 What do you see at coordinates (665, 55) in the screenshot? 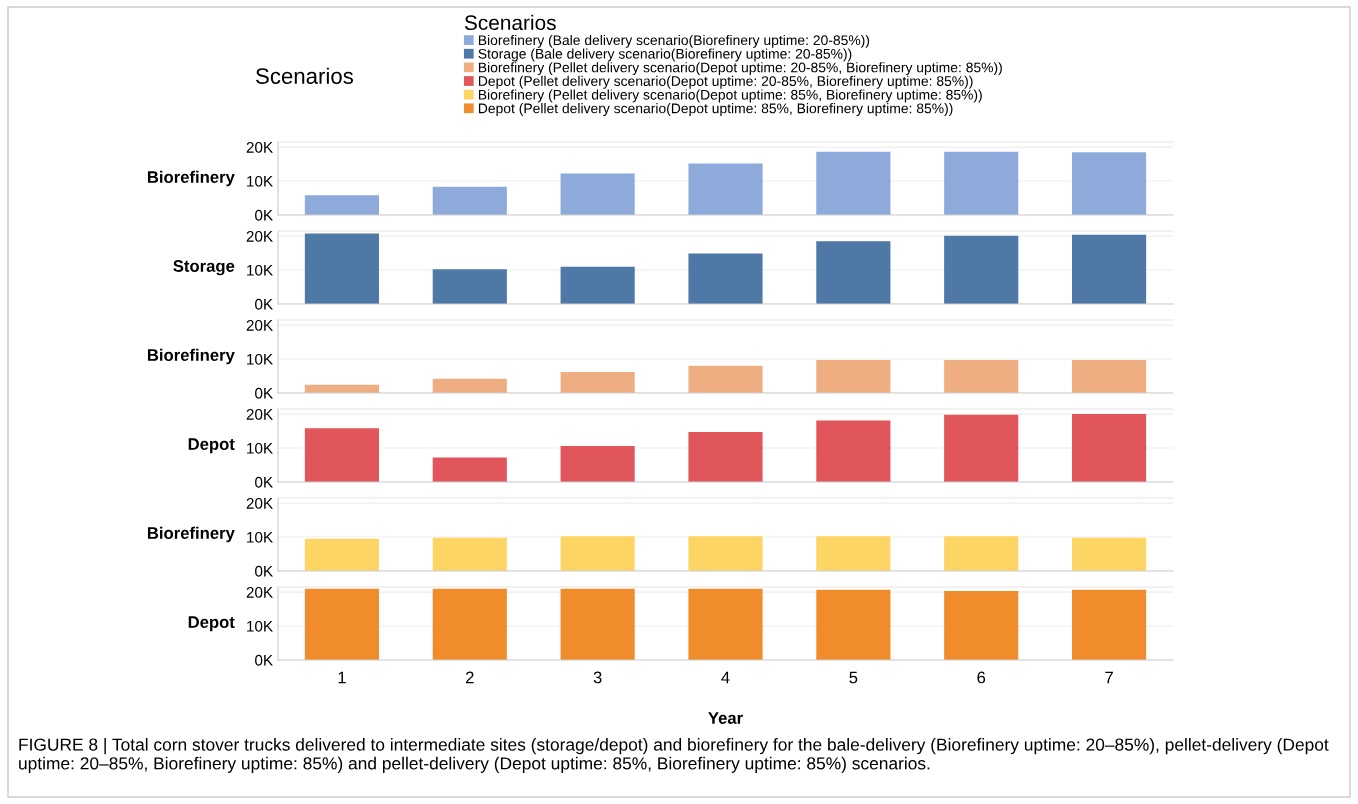
I see `legend-label: Storage (Bale delivery scenario(Biorefinery uptime: 20-85%))` at bounding box center [665, 55].